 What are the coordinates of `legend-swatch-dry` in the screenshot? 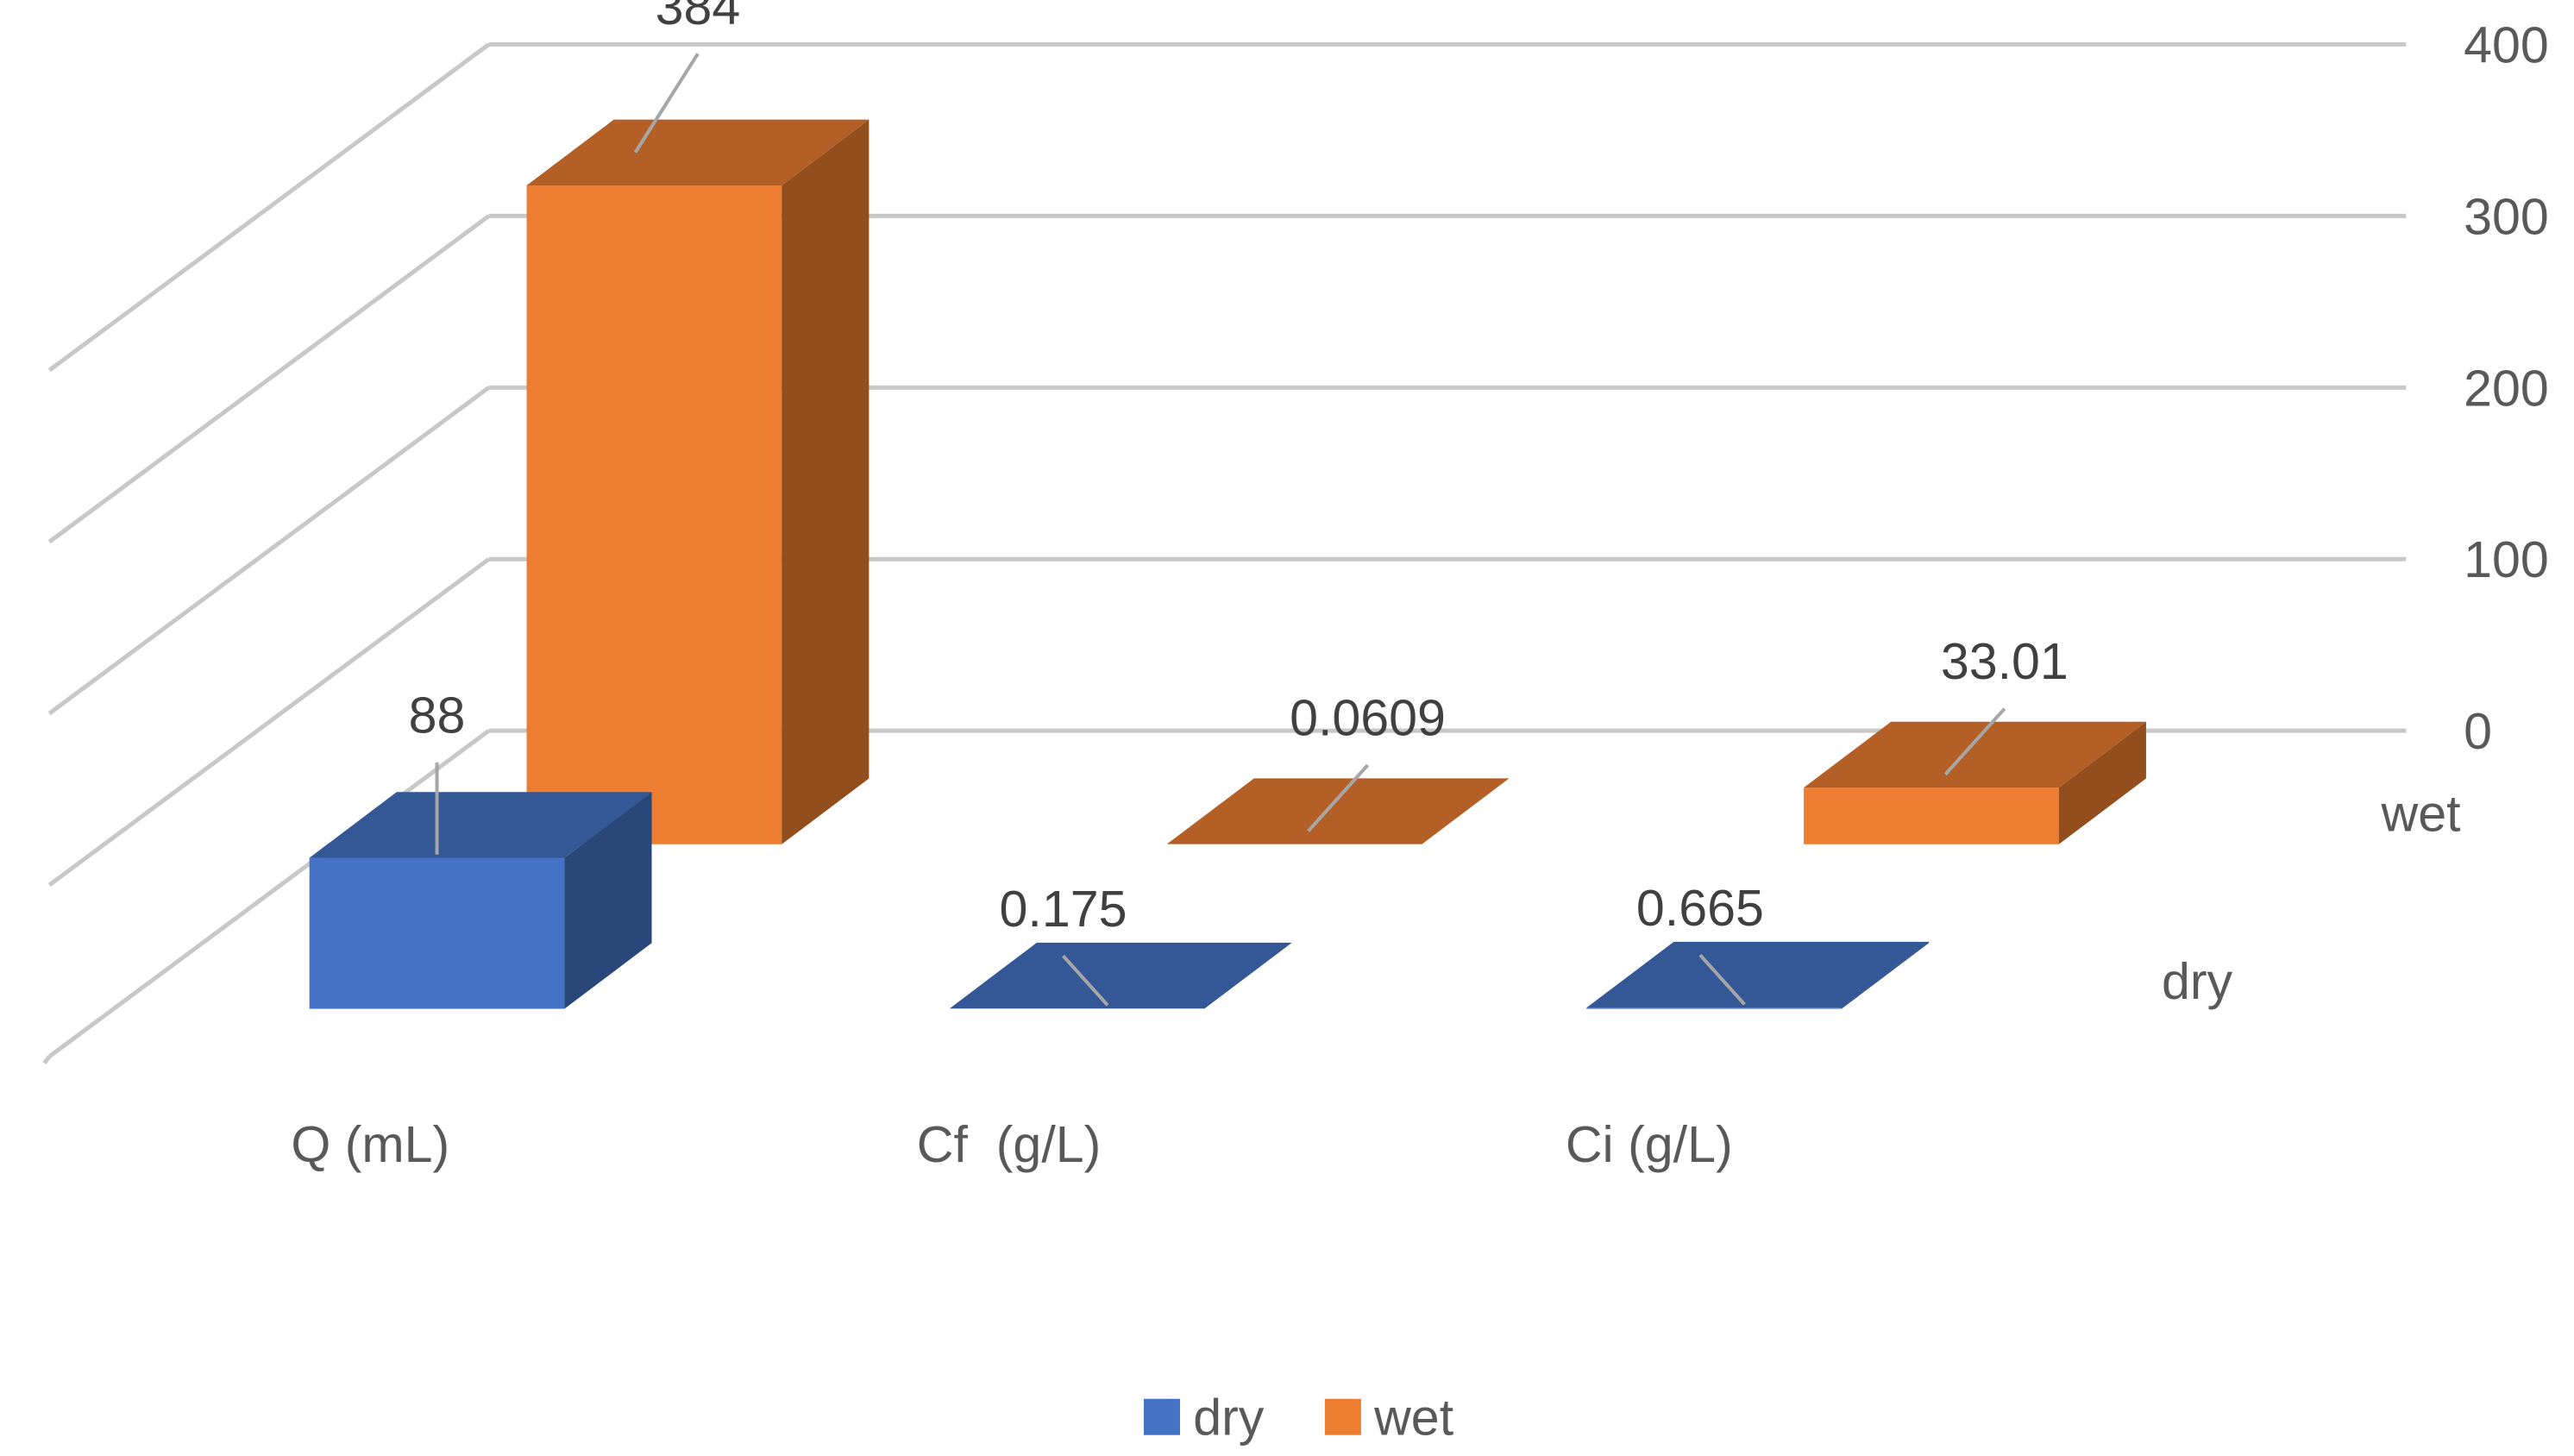 It's located at (1162, 1417).